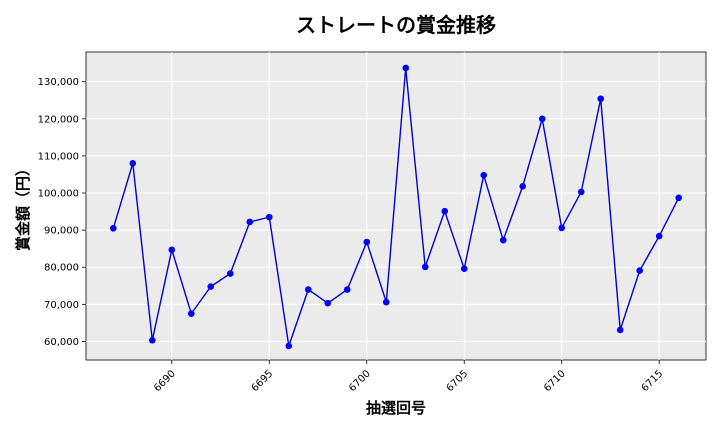 The image size is (720, 432). Describe the element at coordinates (58, 156) in the screenshot. I see `y-tick-label: 110,000` at that location.